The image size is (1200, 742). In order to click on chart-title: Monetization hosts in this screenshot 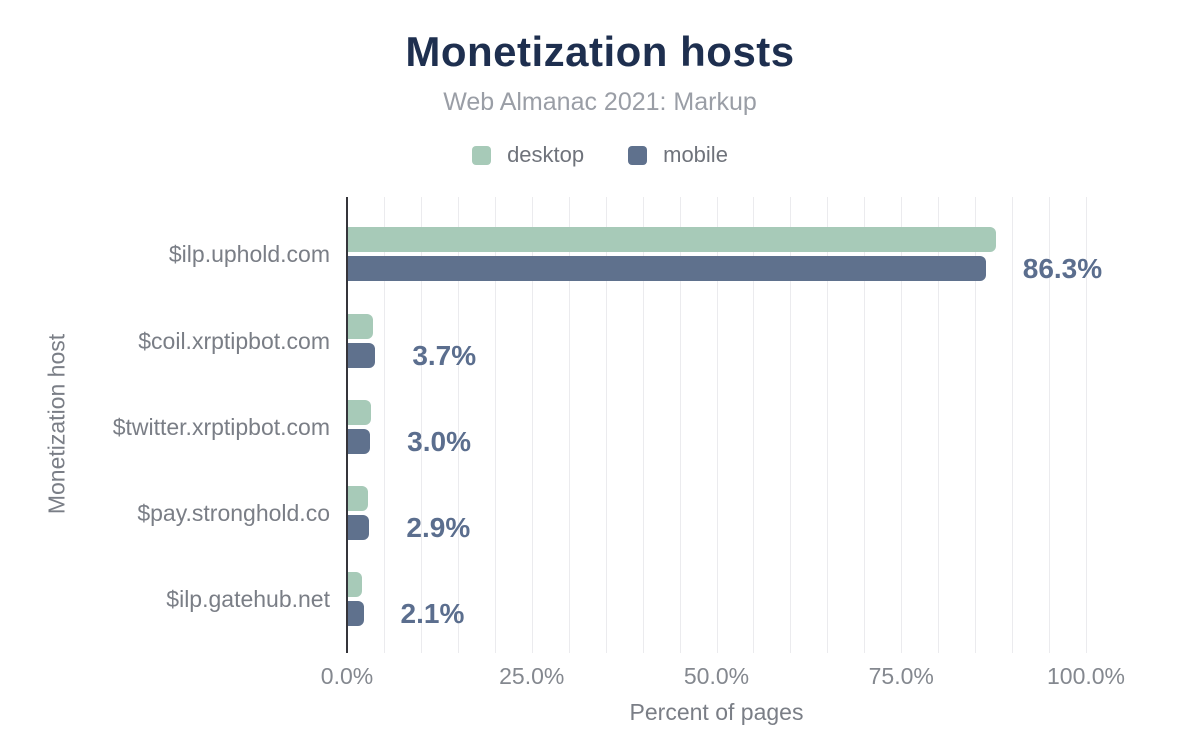, I will do `click(600, 51)`.